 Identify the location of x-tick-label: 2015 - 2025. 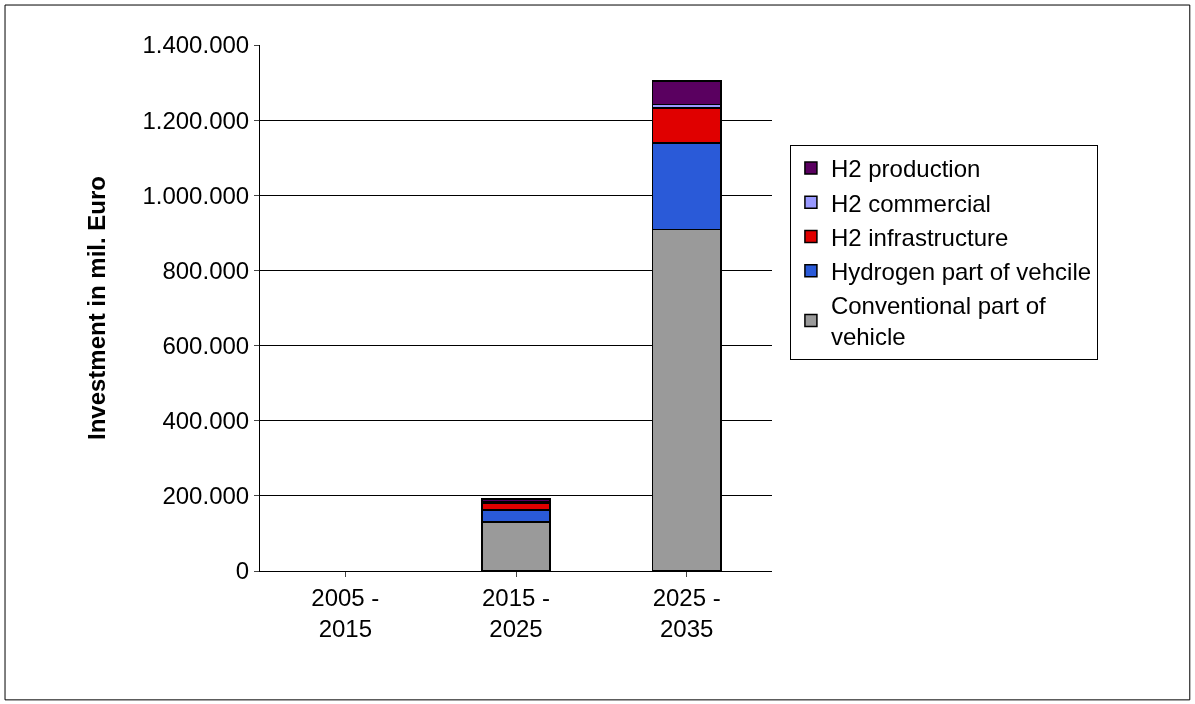
(516, 612).